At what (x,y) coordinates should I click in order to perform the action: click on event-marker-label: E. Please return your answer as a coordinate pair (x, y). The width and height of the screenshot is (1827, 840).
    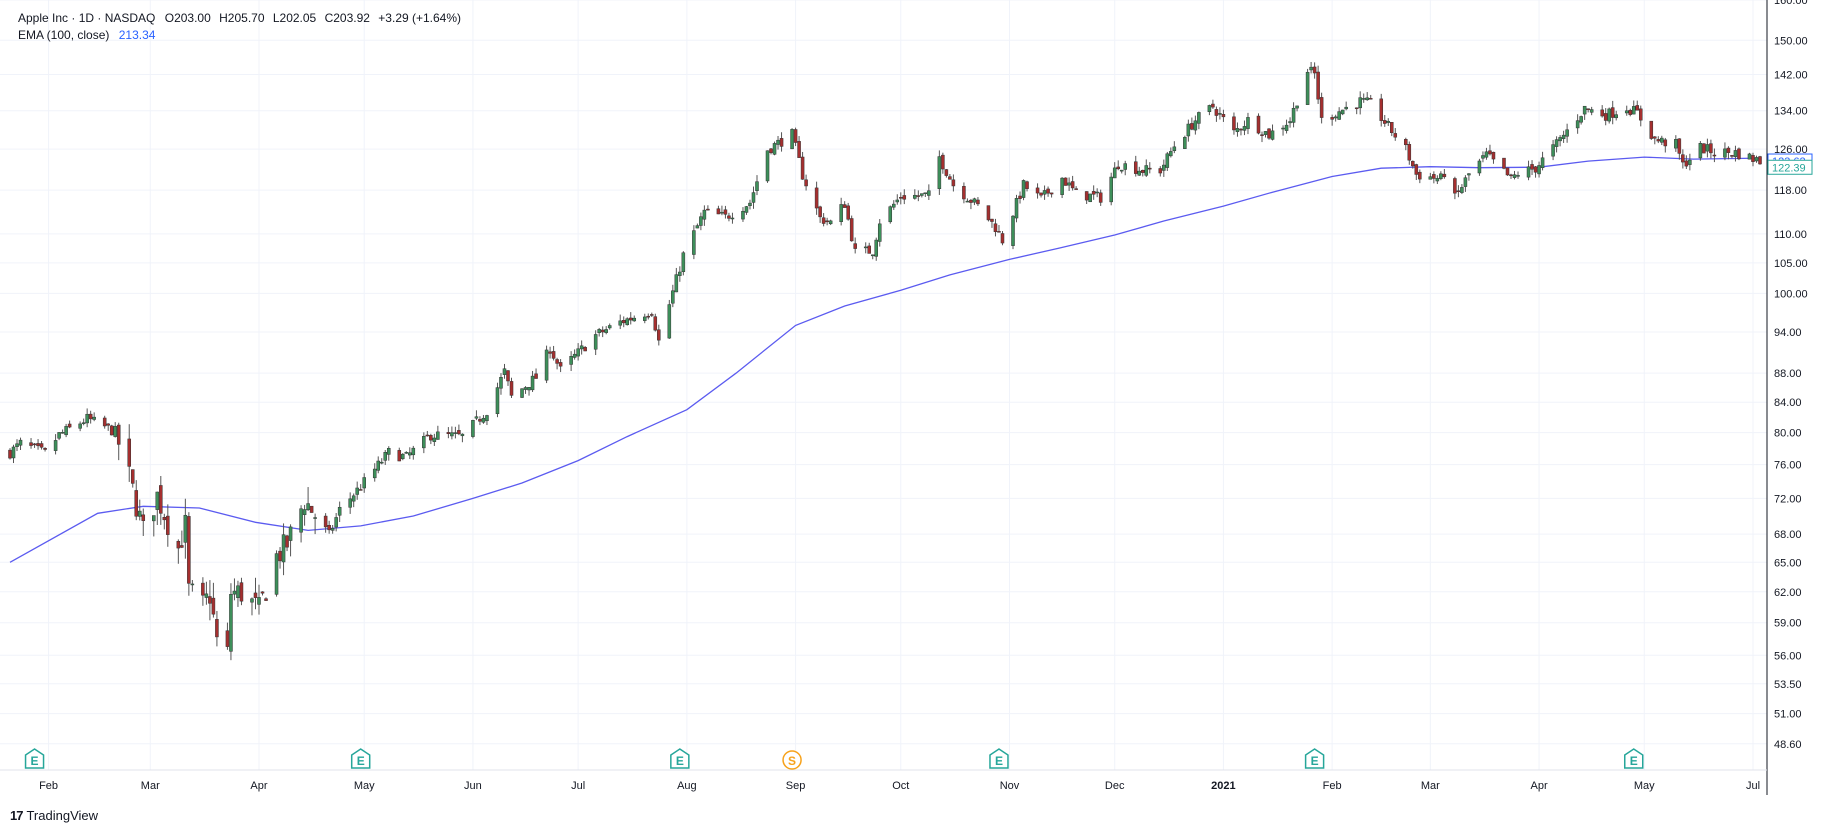
    Looking at the image, I should click on (361, 761).